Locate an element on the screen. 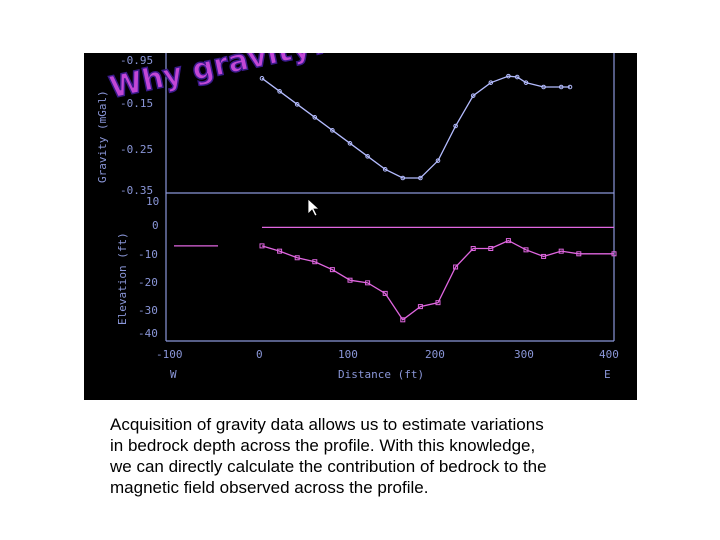 The width and height of the screenshot is (720, 540). elevation-ytick: 0 is located at coordinates (155, 225).